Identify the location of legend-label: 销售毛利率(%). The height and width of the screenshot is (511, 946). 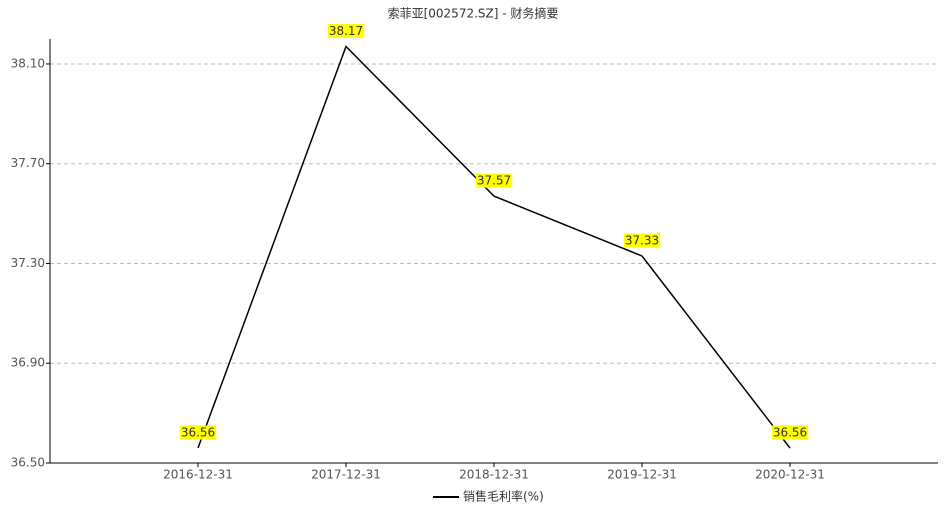
(503, 496).